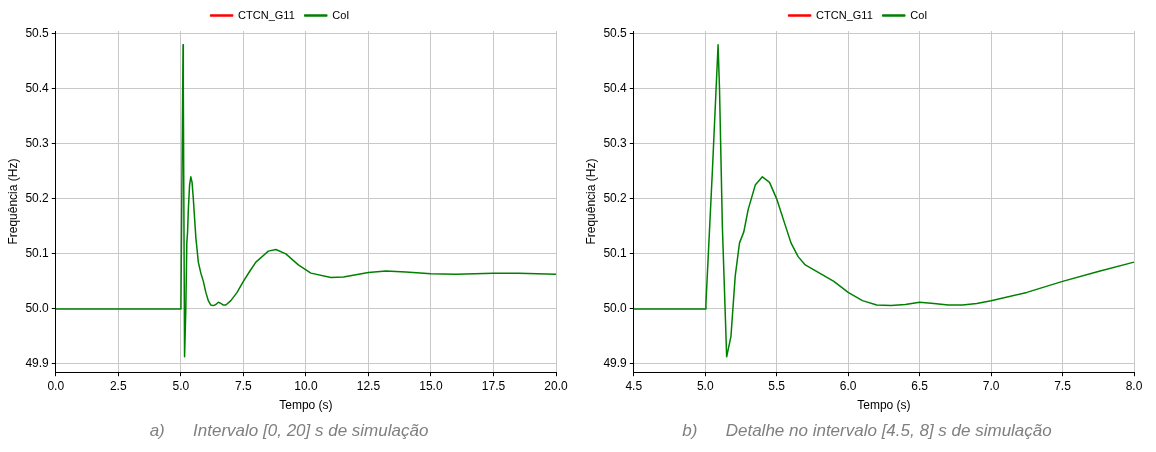 The height and width of the screenshot is (452, 1156). I want to click on x-tick-label: 6.0, so click(848, 385).